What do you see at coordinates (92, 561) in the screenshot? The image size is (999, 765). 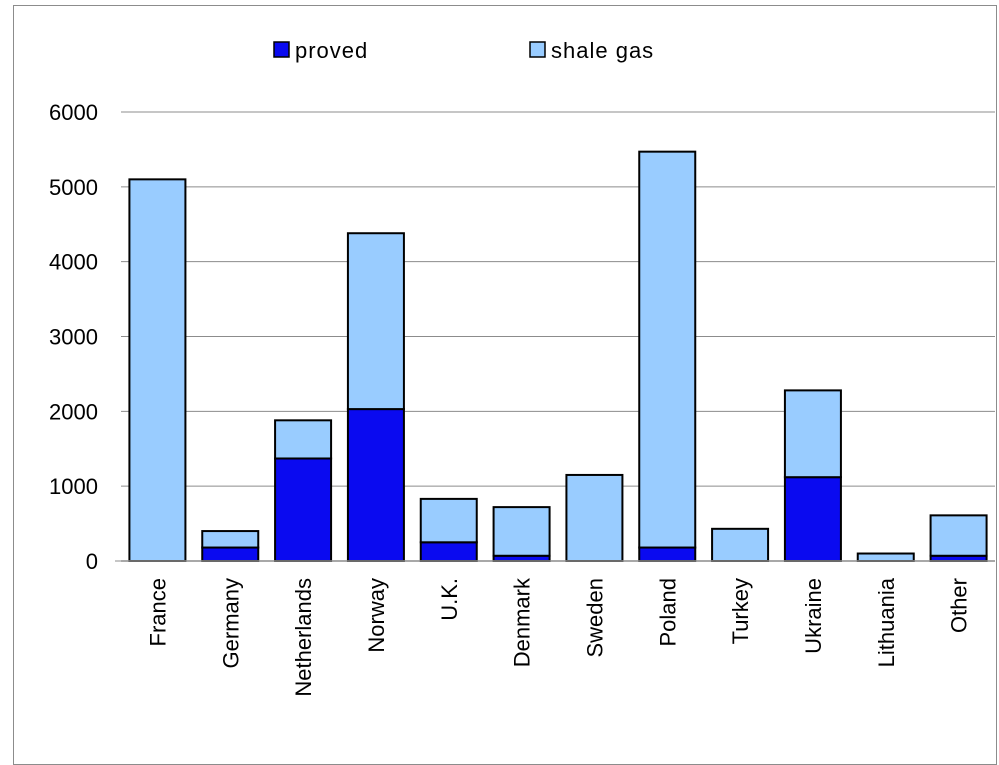 I see `y-tick-label: 0` at bounding box center [92, 561].